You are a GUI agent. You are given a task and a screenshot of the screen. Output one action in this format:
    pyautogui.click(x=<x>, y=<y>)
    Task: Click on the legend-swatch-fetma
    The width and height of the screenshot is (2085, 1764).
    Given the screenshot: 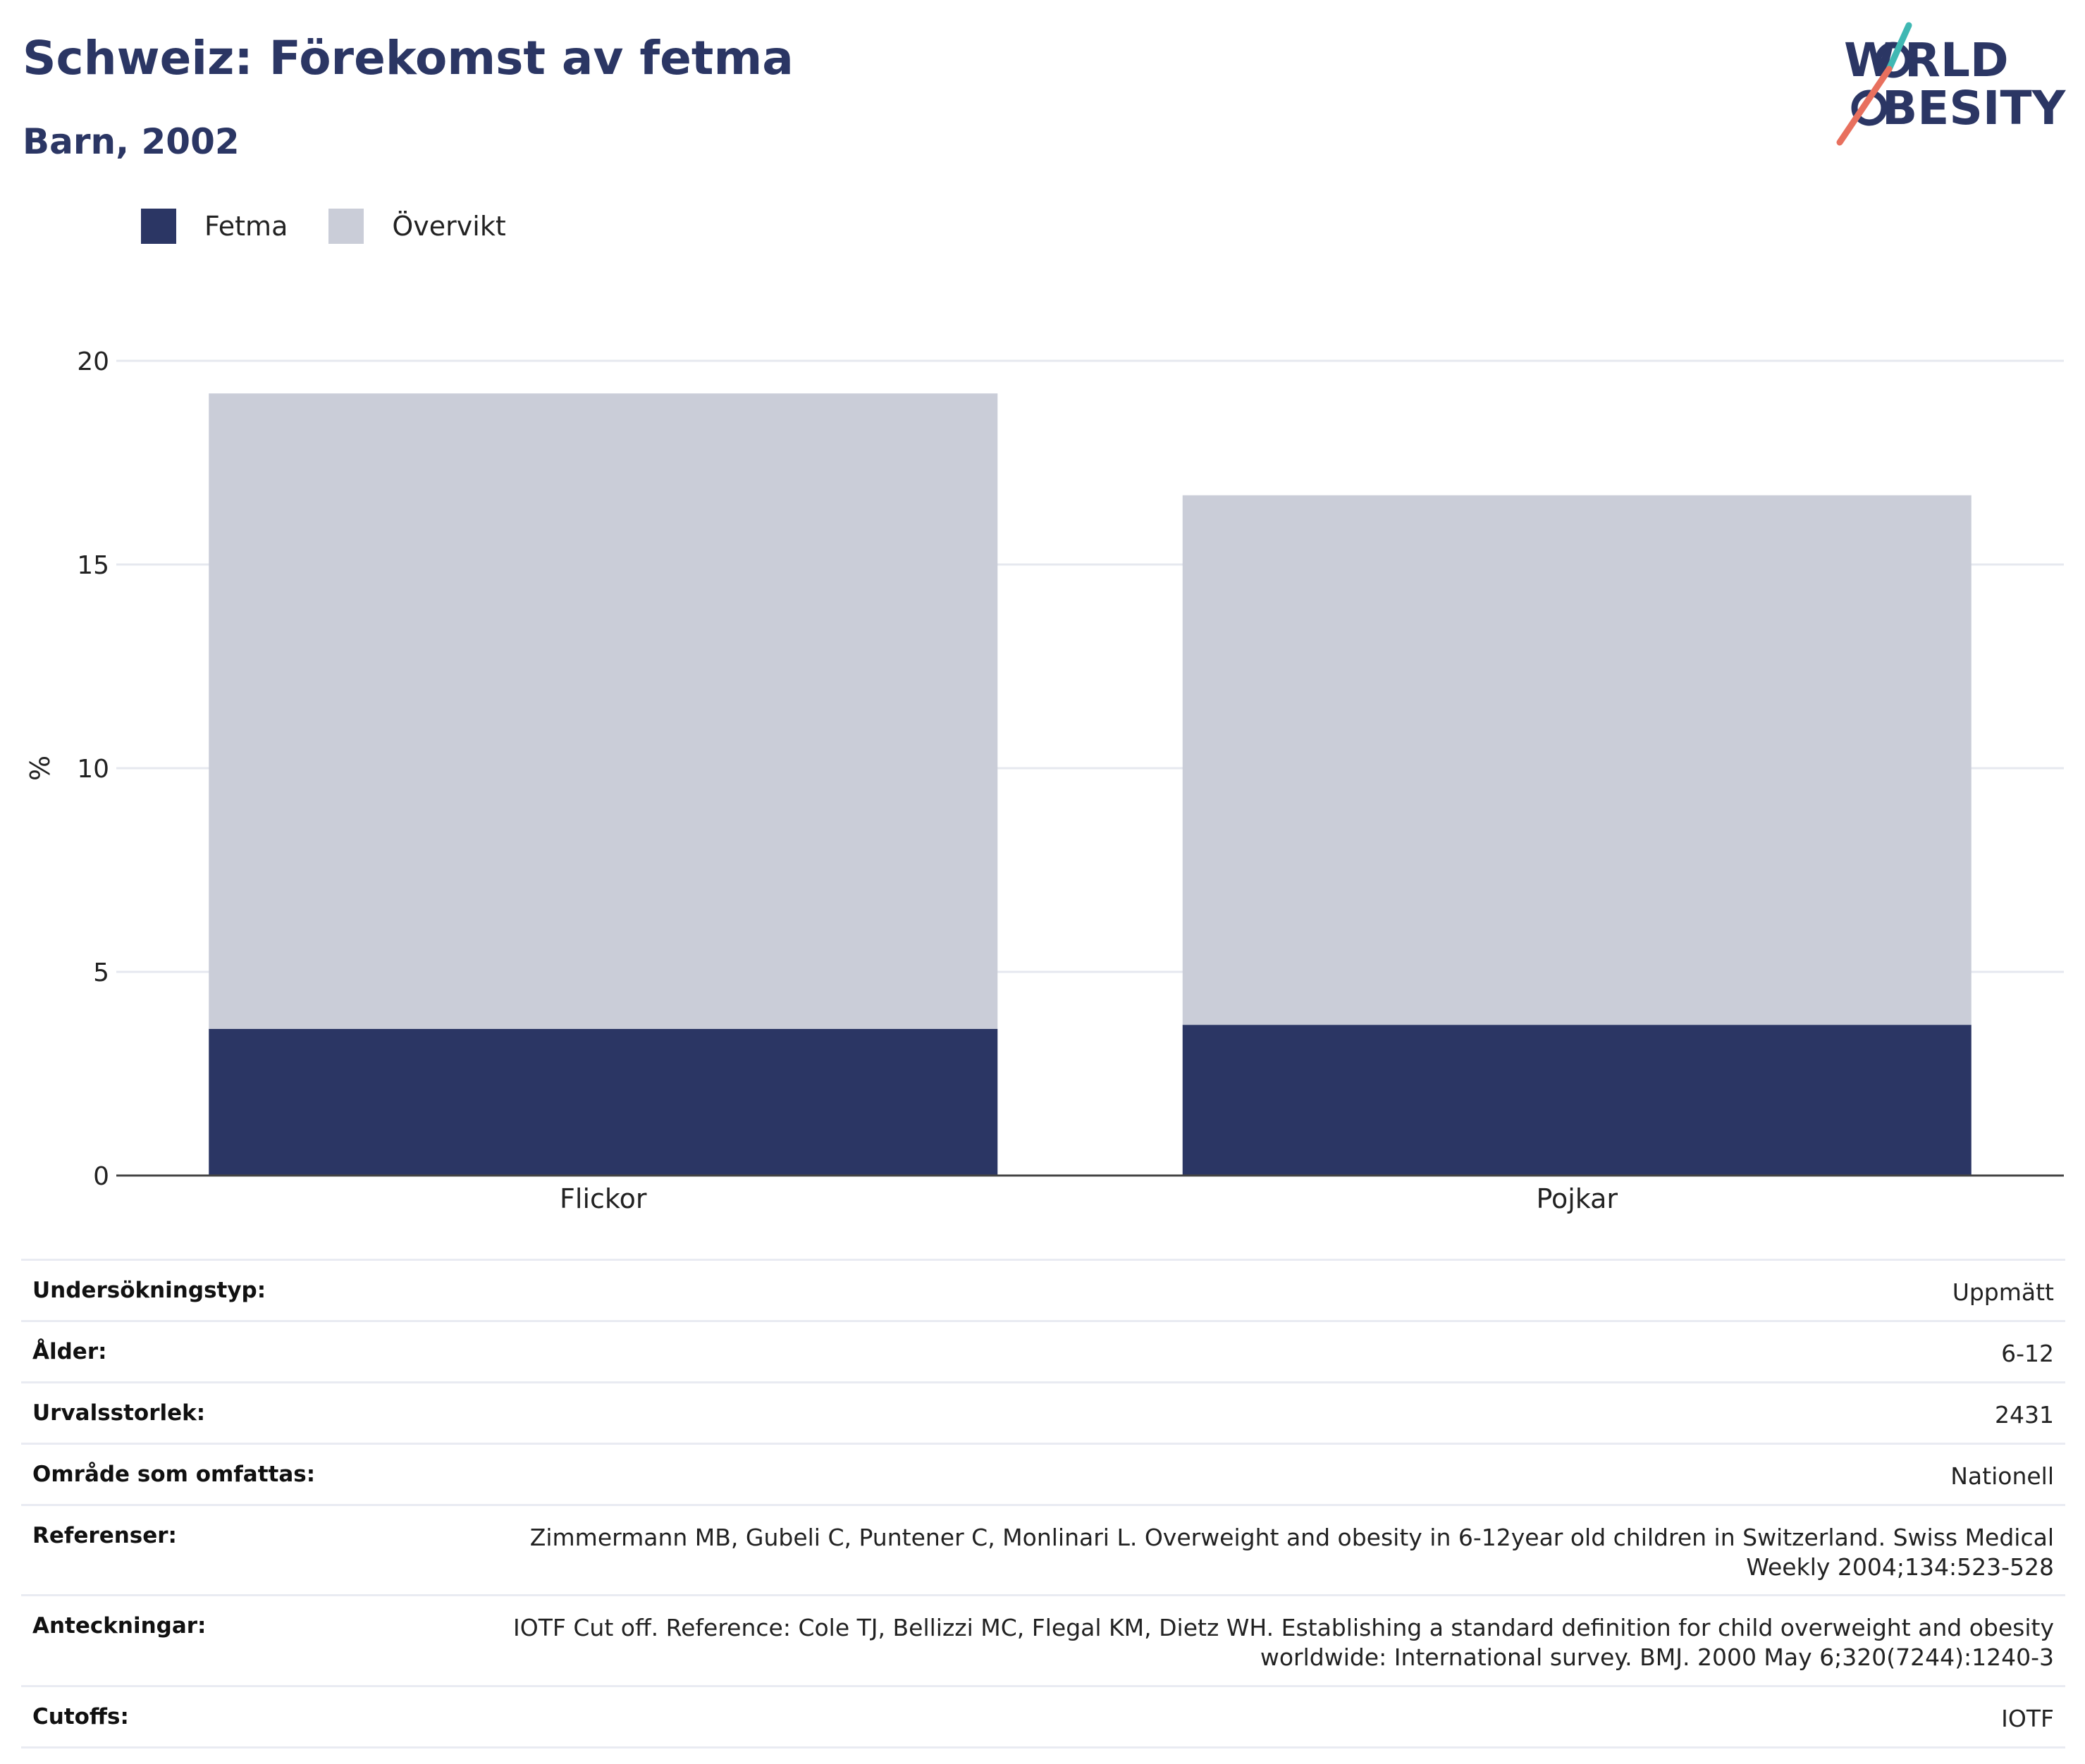 What is the action you would take?
    pyautogui.click(x=158, y=226)
    